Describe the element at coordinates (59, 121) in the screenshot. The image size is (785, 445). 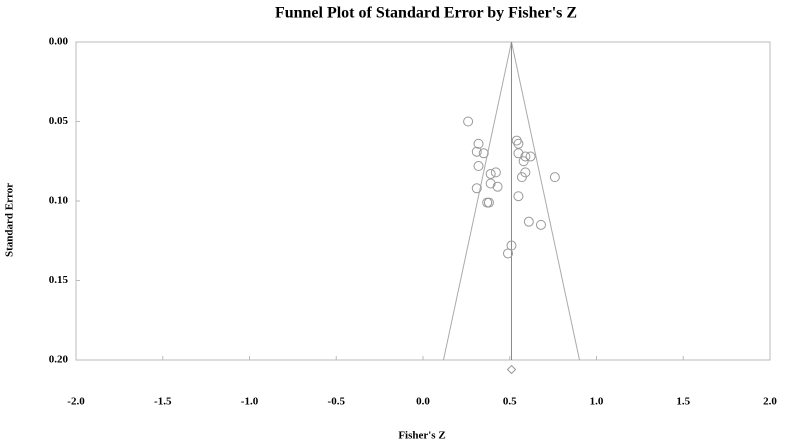
I see `y-tick-label: 0.05` at that location.